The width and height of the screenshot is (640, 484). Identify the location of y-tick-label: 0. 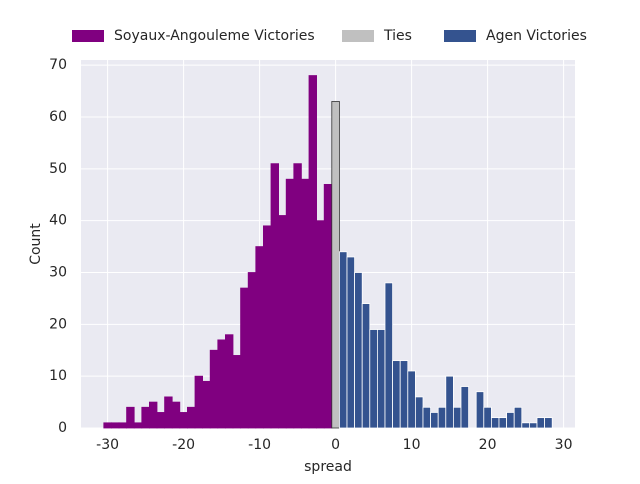
(62, 428).